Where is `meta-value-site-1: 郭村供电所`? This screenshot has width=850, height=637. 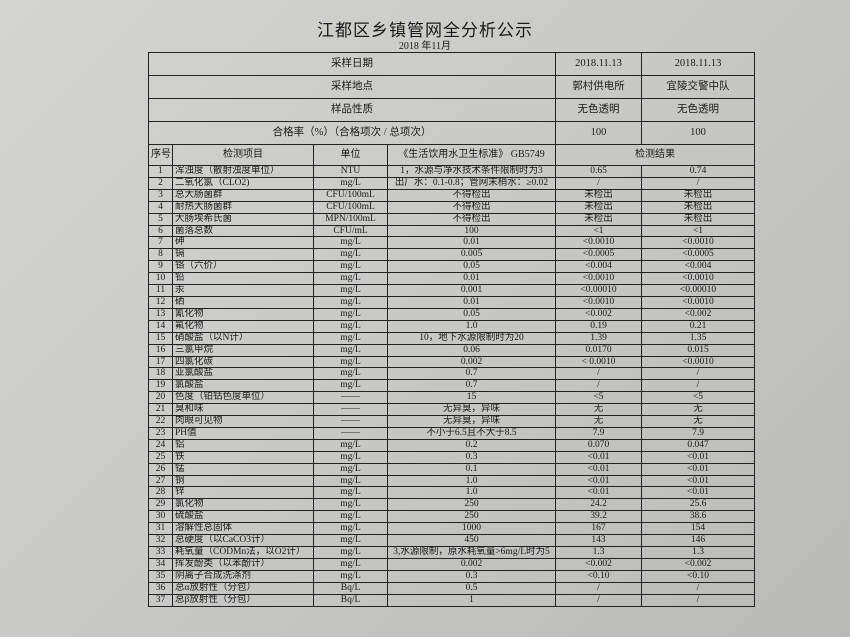
meta-value-site-1: 郭村供电所 is located at coordinates (598, 87).